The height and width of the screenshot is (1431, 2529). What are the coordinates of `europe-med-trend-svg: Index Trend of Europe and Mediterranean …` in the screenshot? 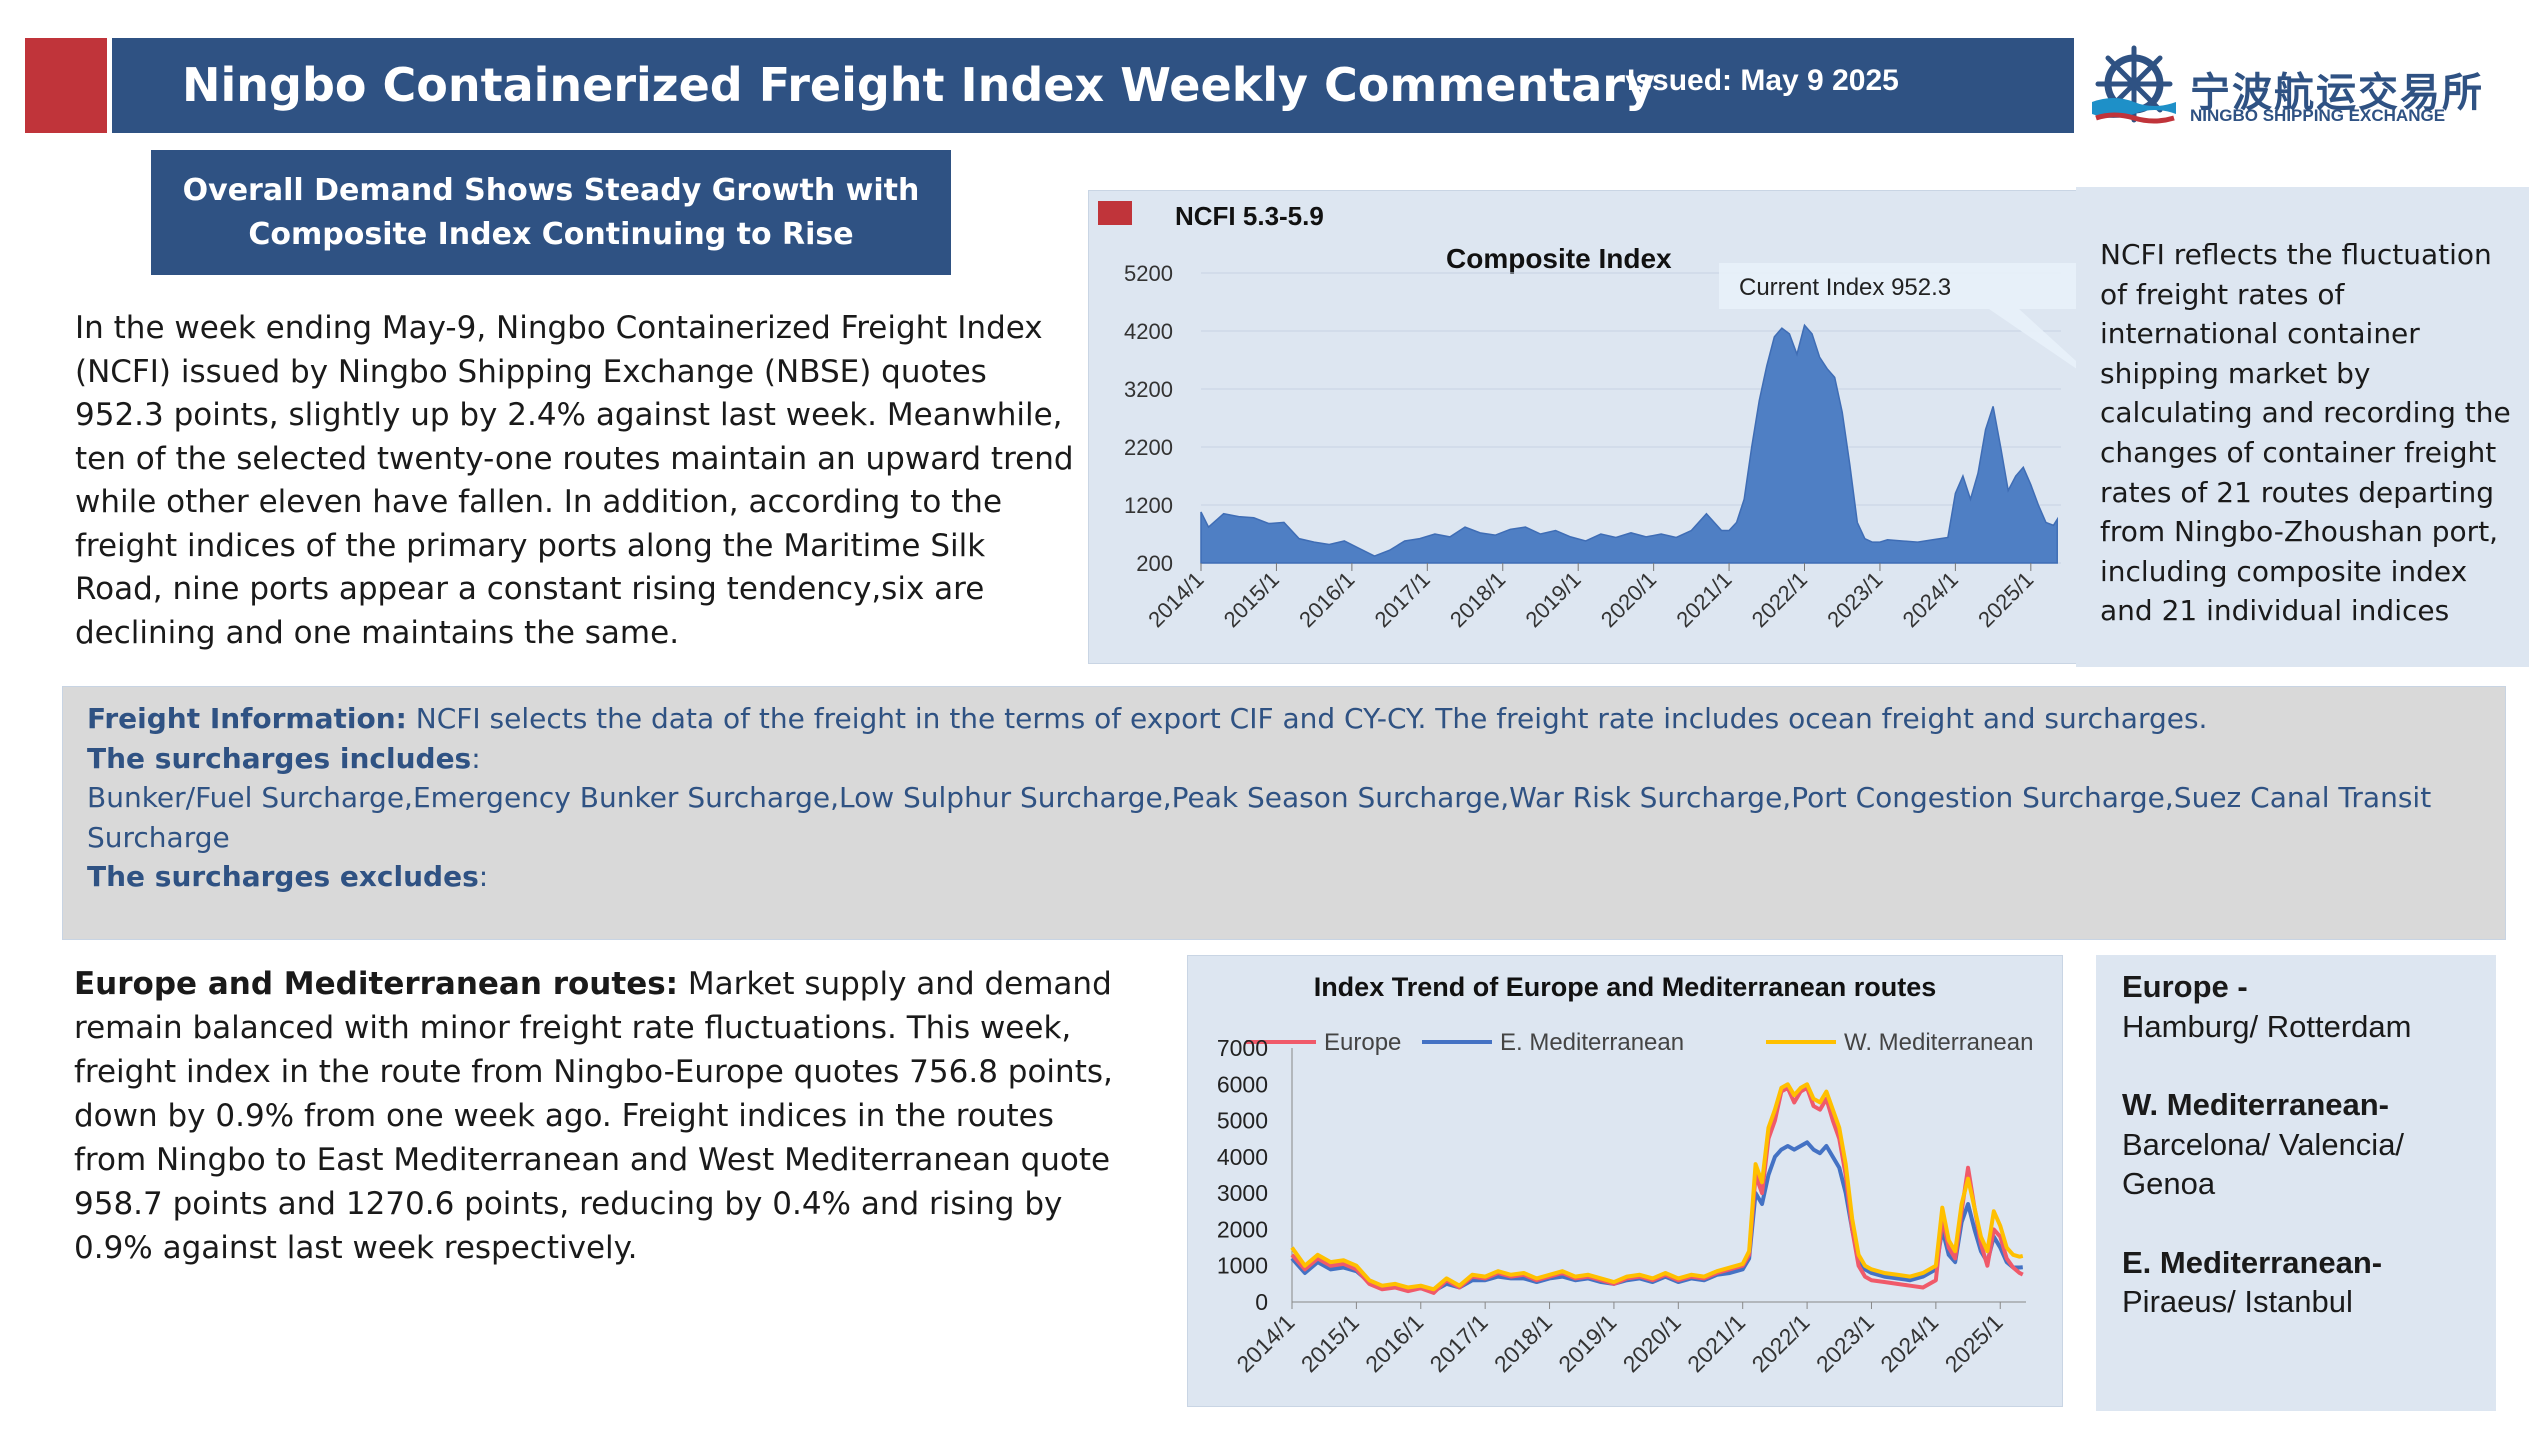 It's located at (1625, 1174).